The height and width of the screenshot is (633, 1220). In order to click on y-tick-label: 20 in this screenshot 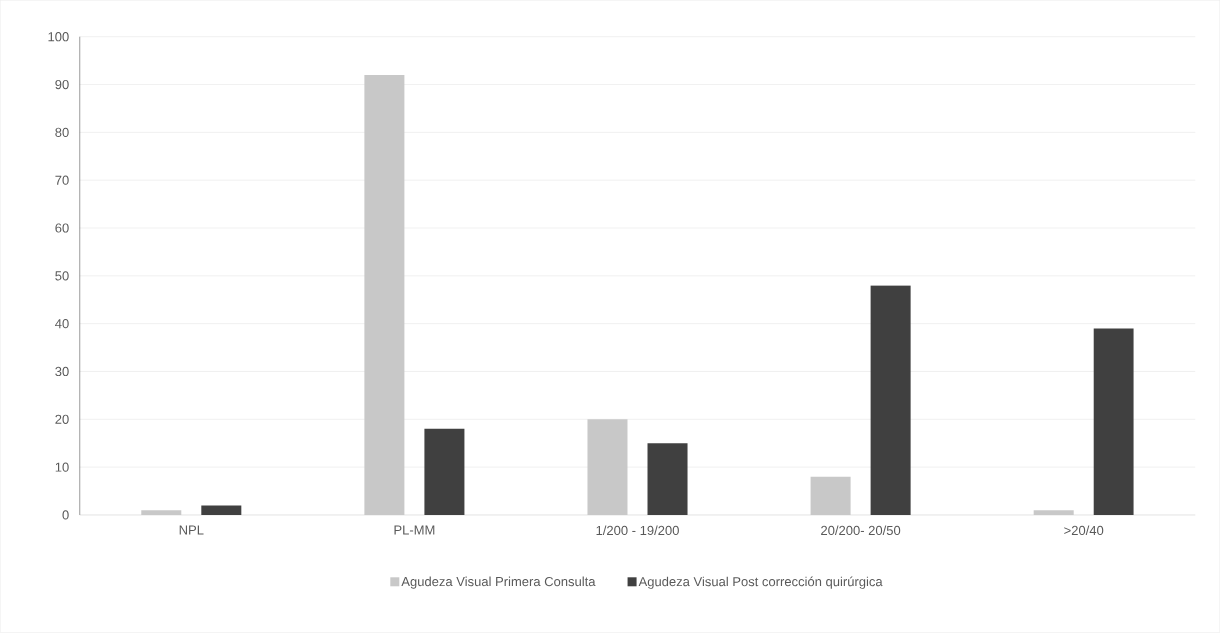, I will do `click(62, 419)`.